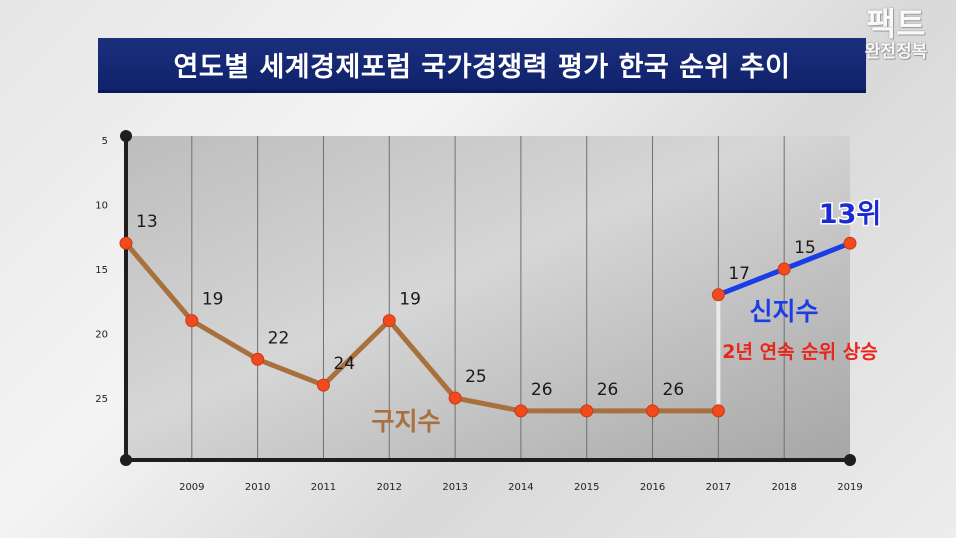  Describe the element at coordinates (783, 487) in the screenshot. I see `x-tick-label: 2018` at that location.